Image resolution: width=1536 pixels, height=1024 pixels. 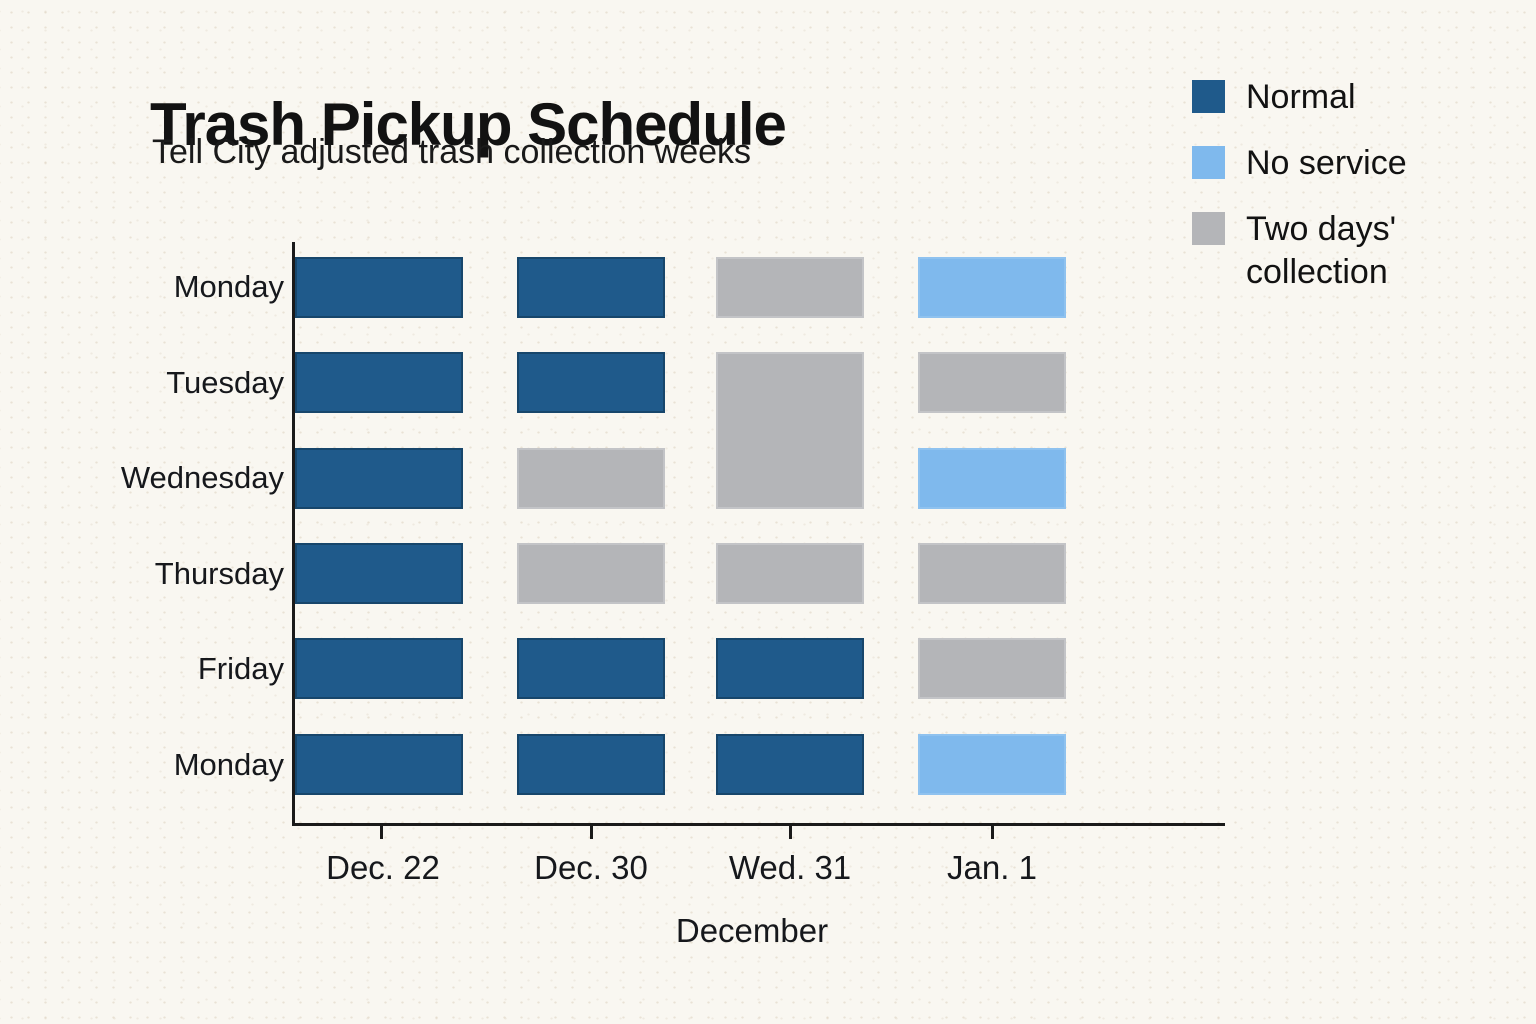 I want to click on legend-label-normal: Normal, so click(x=1301, y=97).